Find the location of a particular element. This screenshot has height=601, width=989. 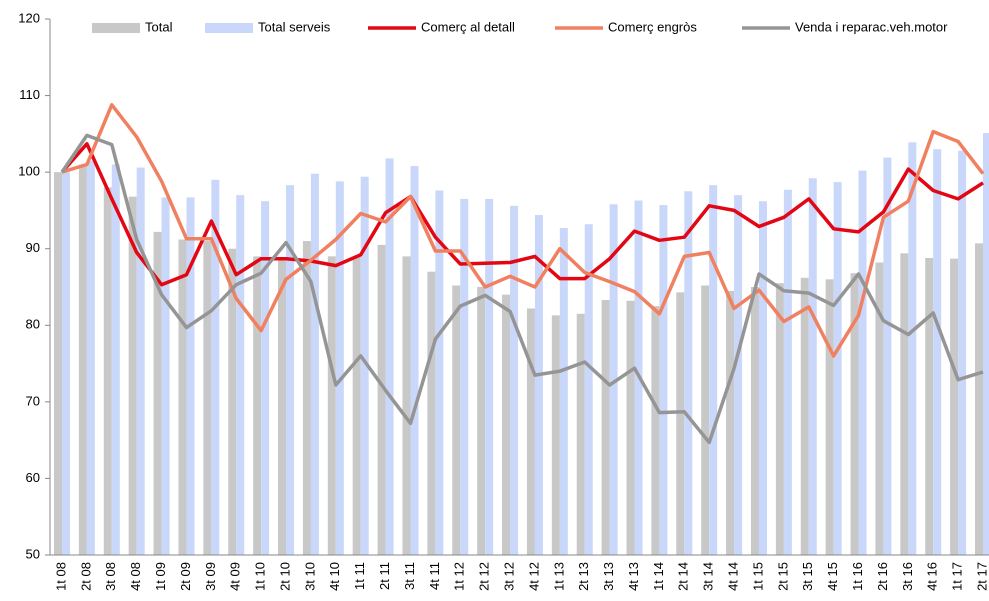

y-tick-label: 120 is located at coordinates (29, 17).